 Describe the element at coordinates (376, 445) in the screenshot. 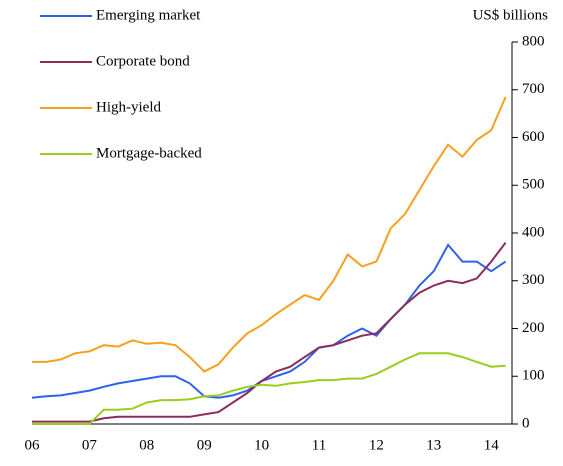

I see `x-tick-label: 12` at that location.